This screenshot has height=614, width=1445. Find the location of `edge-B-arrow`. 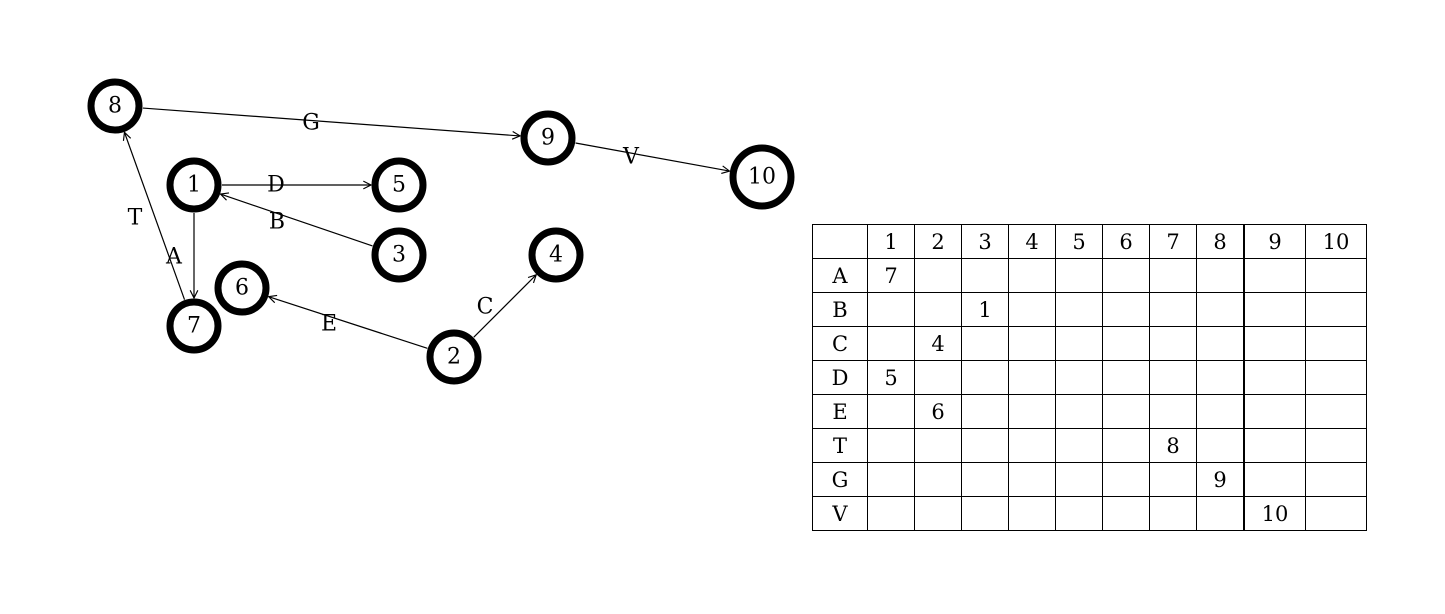

edge-B-arrow is located at coordinates (296, 220).